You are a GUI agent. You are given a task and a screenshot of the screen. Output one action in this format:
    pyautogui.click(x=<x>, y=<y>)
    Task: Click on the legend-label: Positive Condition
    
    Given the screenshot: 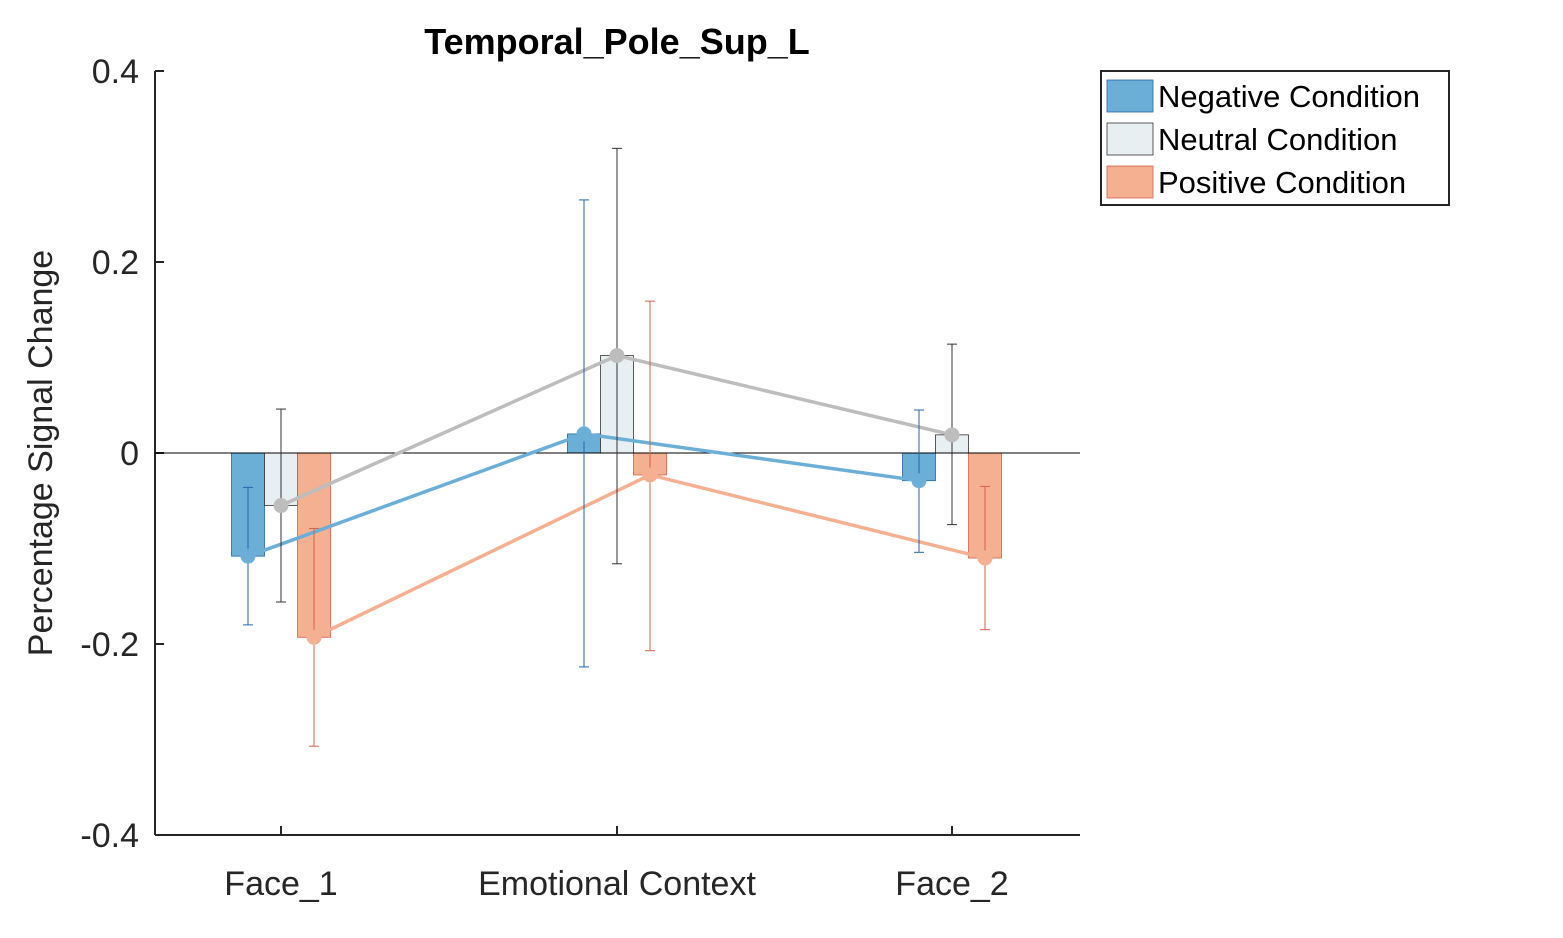 What is the action you would take?
    pyautogui.click(x=1282, y=182)
    